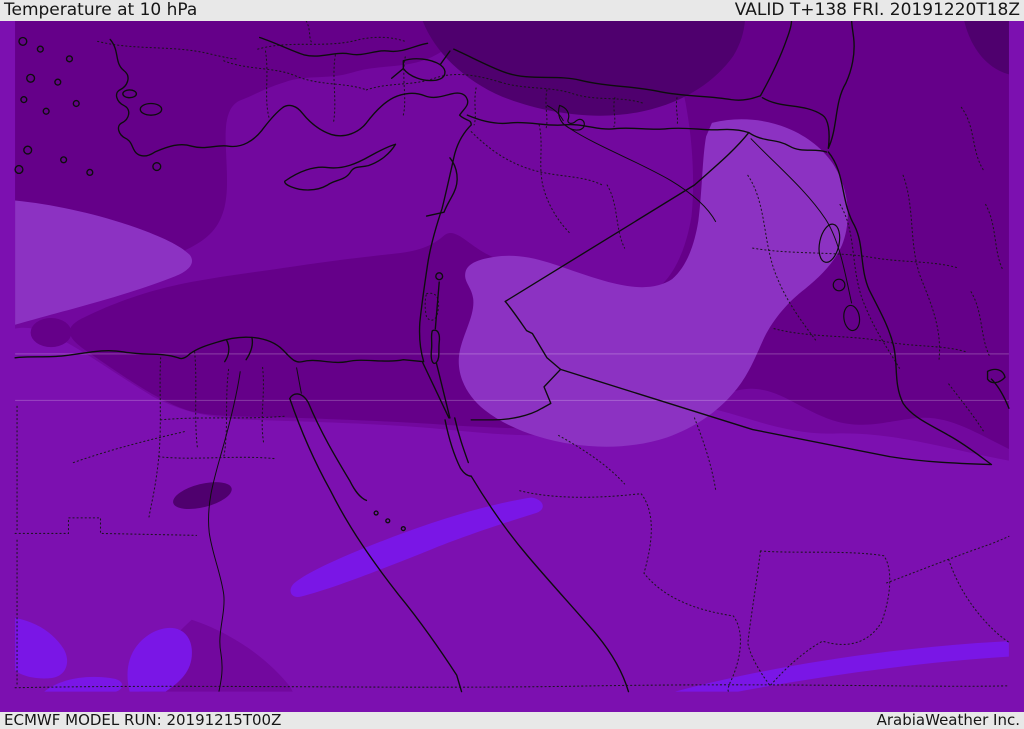 This screenshot has height=729, width=1024. Describe the element at coordinates (709, 218) in the screenshot. I see `lake-outlines` at that location.